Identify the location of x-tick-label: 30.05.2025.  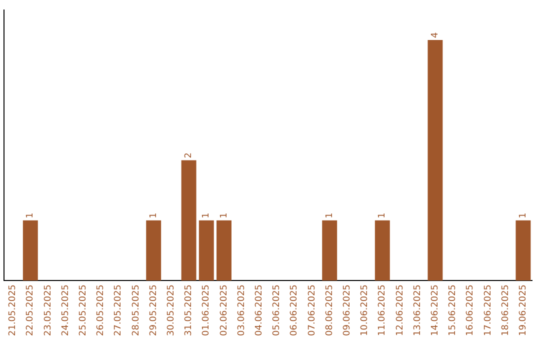
(171, 310).